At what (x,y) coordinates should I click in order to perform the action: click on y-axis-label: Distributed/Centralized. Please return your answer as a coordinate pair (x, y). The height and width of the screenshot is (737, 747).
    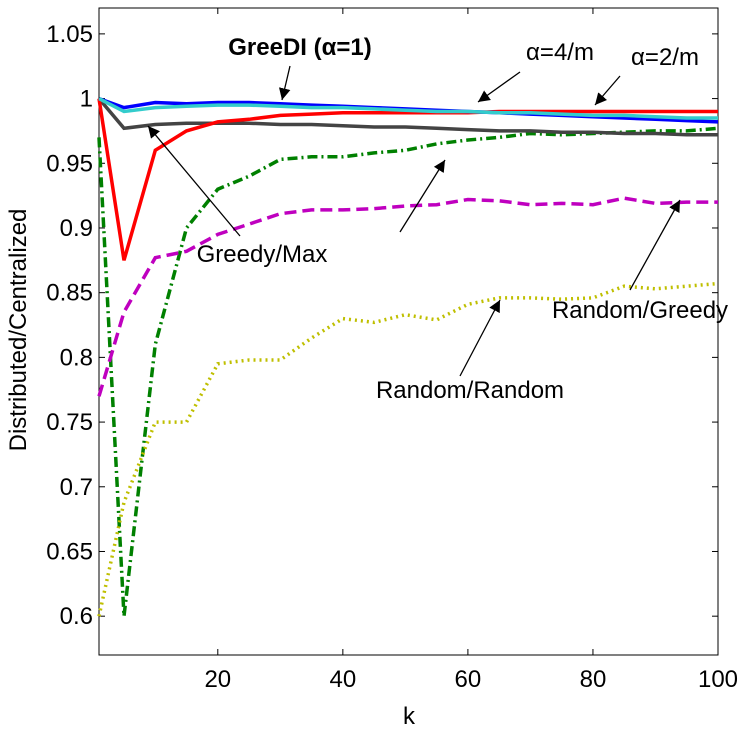
    Looking at the image, I should click on (18, 330).